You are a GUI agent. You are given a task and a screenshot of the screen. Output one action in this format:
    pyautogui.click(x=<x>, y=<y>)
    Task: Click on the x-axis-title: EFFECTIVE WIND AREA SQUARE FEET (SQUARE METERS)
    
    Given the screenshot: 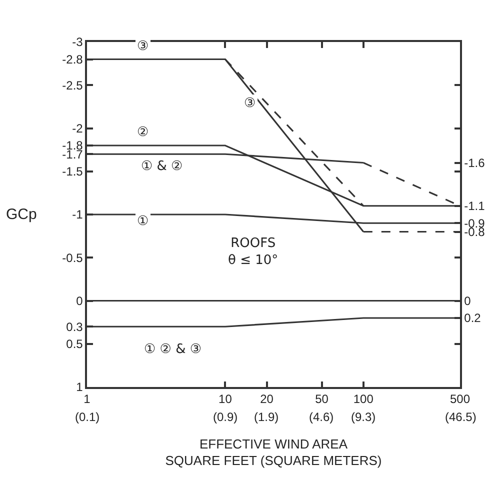 What is the action you would take?
    pyautogui.click(x=273, y=452)
    